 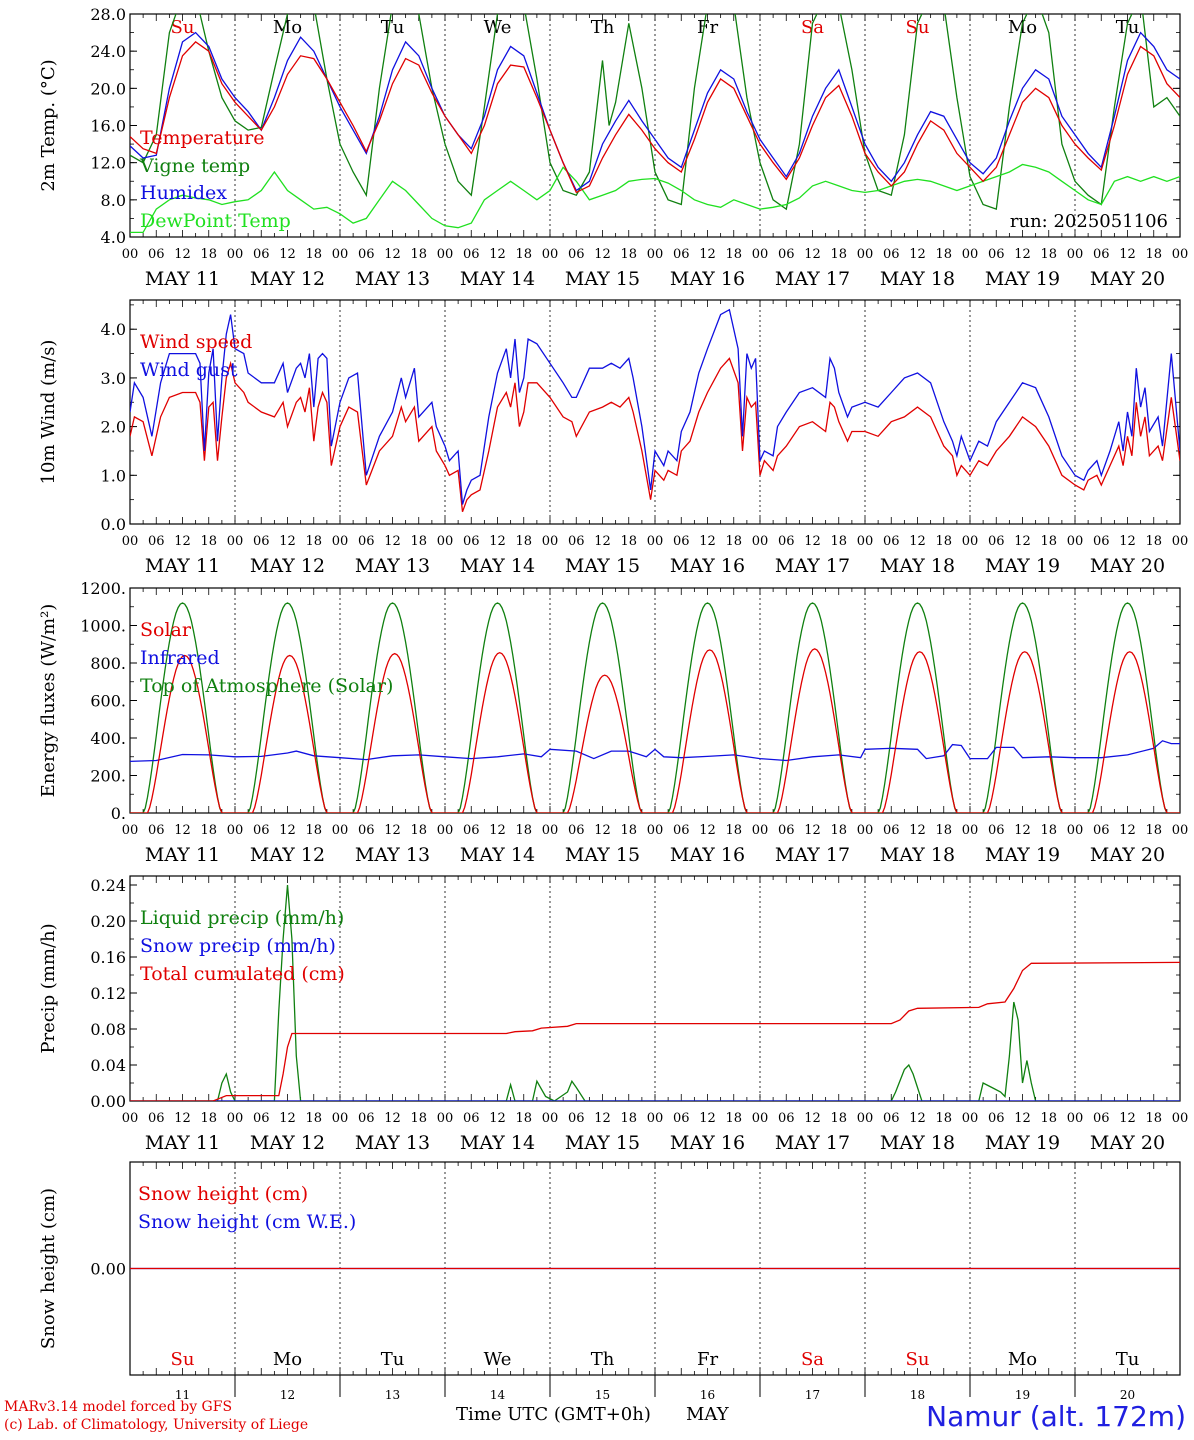 I want to click on weekday-label: We, so click(x=498, y=27).